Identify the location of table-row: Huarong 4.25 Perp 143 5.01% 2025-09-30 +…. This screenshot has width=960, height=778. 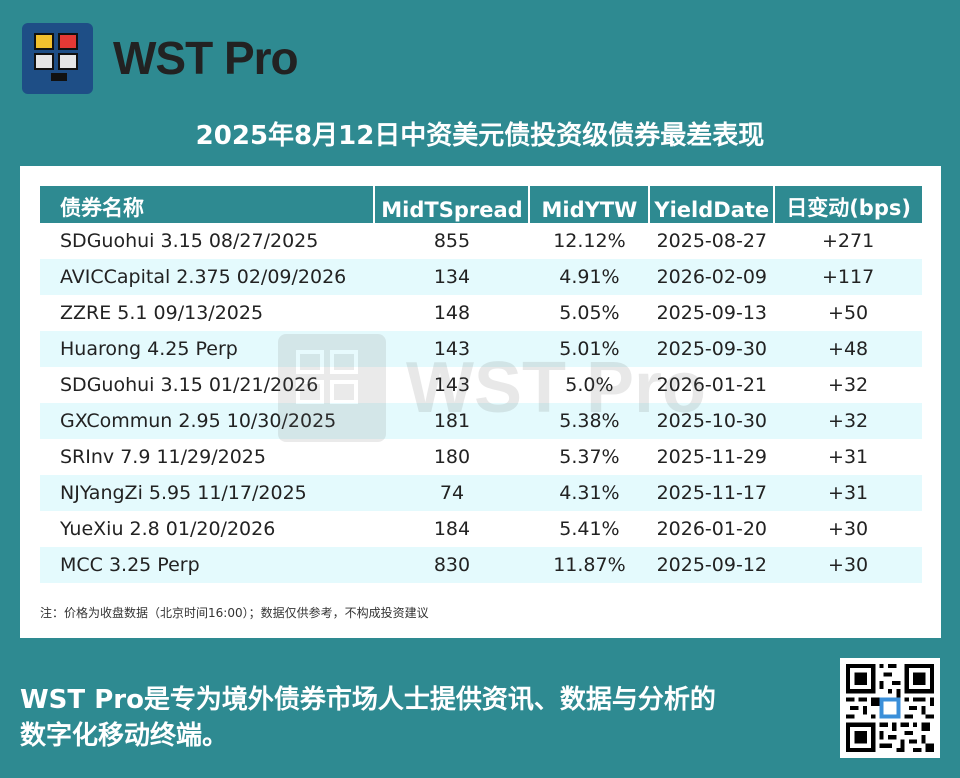
(481, 349).